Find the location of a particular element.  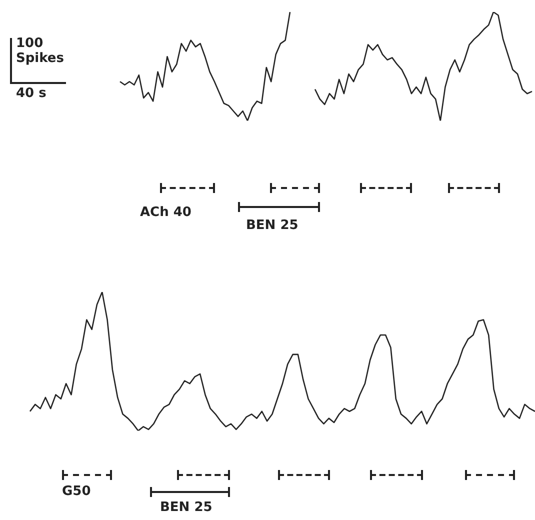

text: ACh 40 is located at coordinates (166, 212).